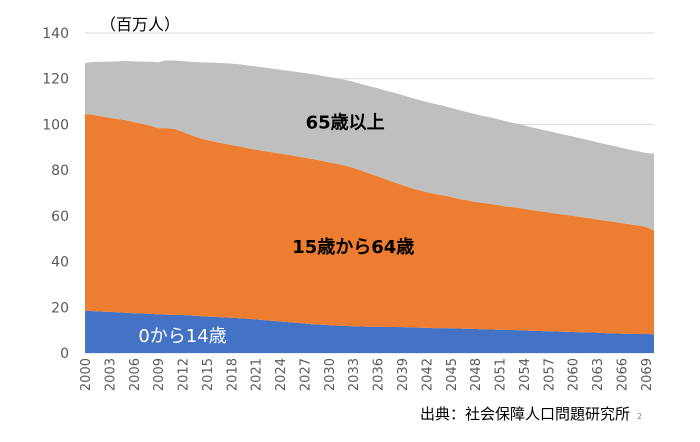 This screenshot has height=442, width=700. Describe the element at coordinates (353, 247) in the screenshot. I see `series-label: 15歳から64歳` at that location.